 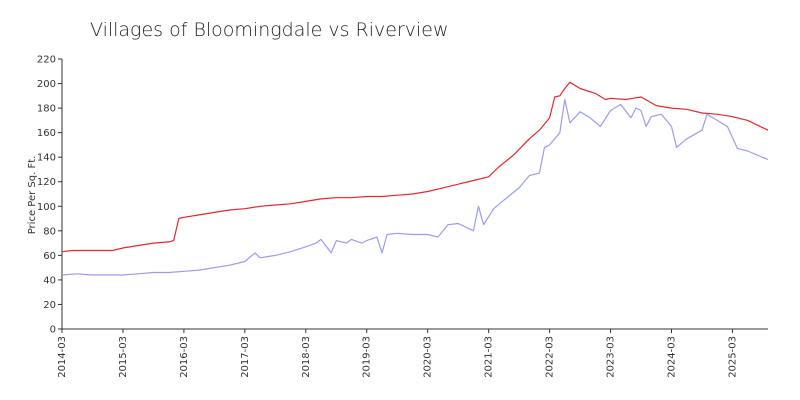 I want to click on y-tick-label: 120, so click(x=46, y=182).